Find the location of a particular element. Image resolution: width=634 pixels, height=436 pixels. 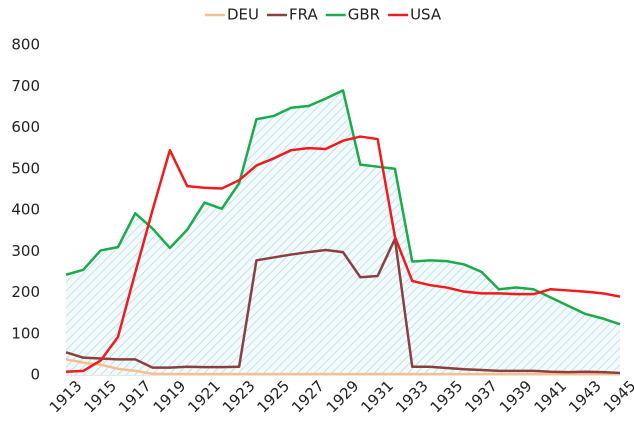

y-tick-label: 700 is located at coordinates (25, 86).